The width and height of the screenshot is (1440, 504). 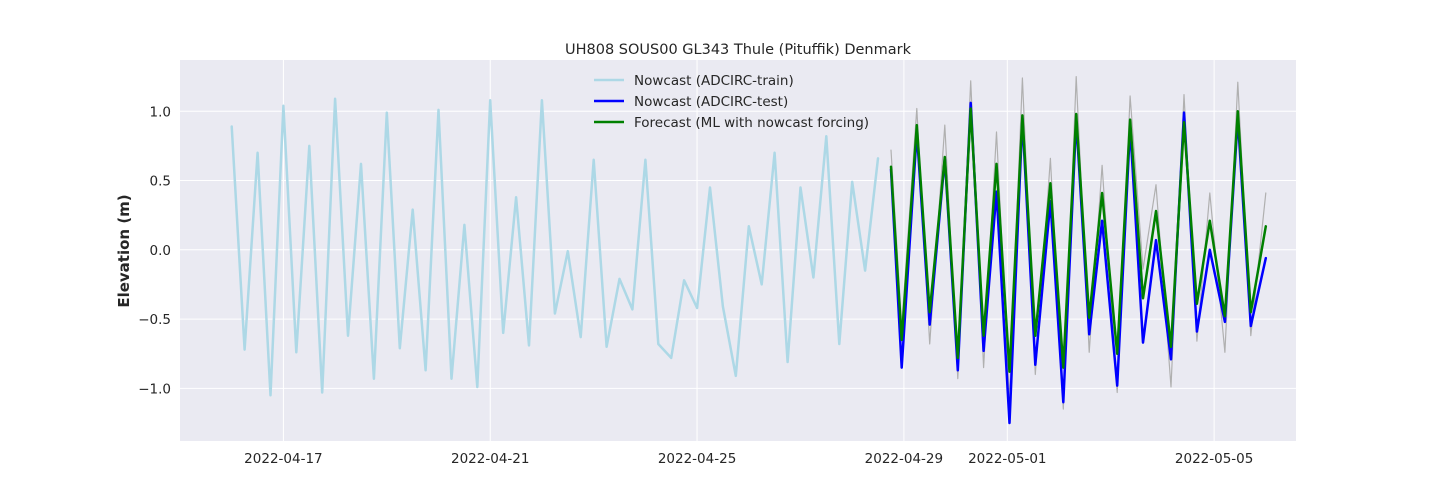 What do you see at coordinates (904, 459) in the screenshot?
I see `x-tick-label: 2022-04-29` at bounding box center [904, 459].